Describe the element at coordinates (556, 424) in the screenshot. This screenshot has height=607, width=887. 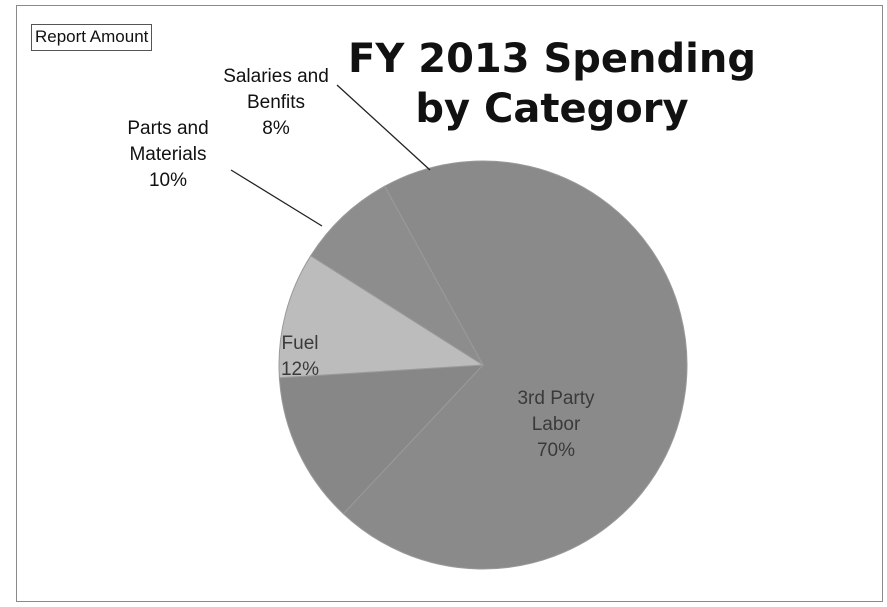
I see `slice-label-3rd-party-labor: 3rd Party Labor 70%` at that location.